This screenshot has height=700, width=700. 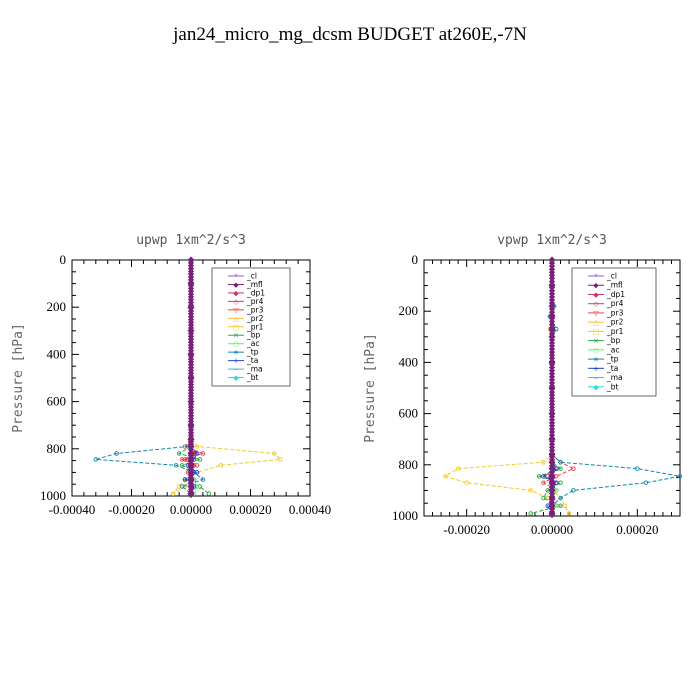 What do you see at coordinates (612, 349) in the screenshot?
I see `legend-label: _ac` at bounding box center [612, 349].